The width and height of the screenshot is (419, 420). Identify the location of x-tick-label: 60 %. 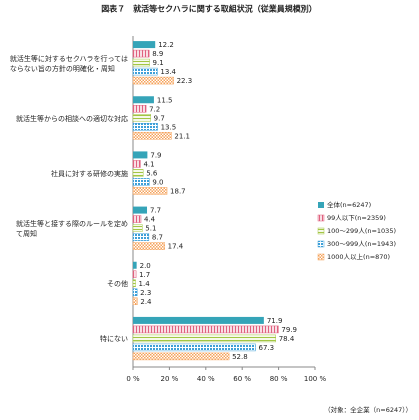
(242, 379).